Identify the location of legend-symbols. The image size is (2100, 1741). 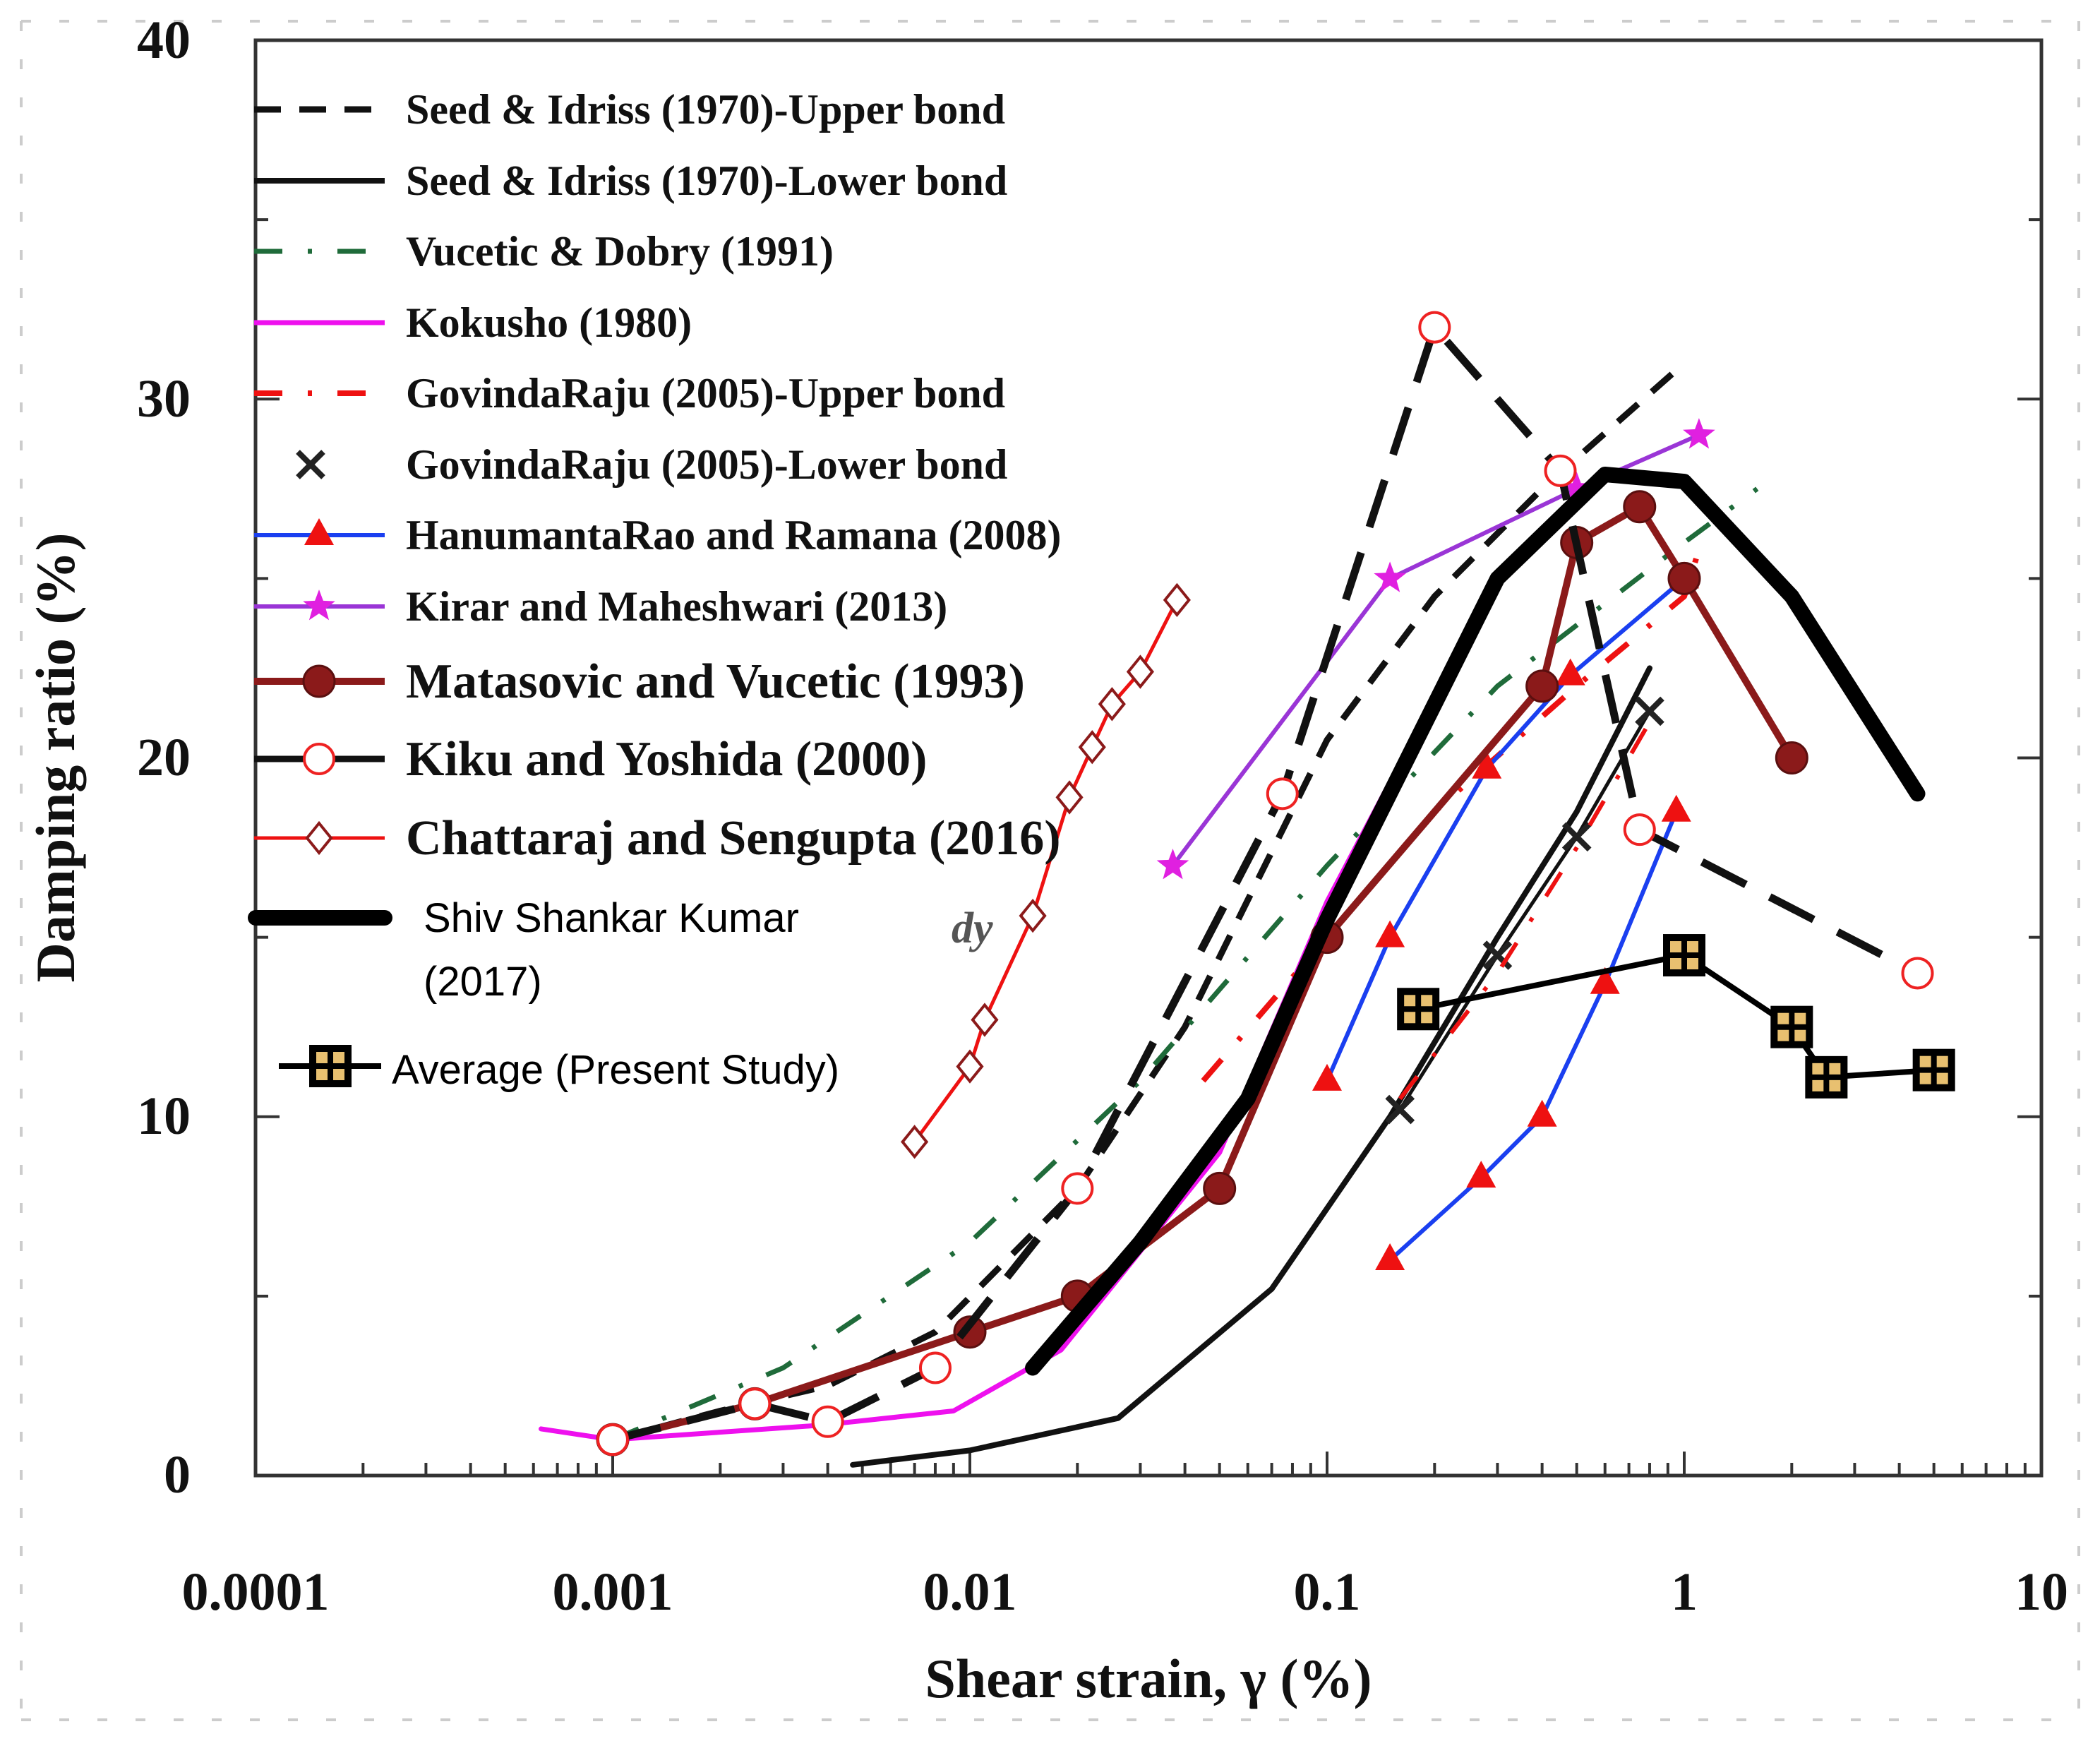
(320, 596).